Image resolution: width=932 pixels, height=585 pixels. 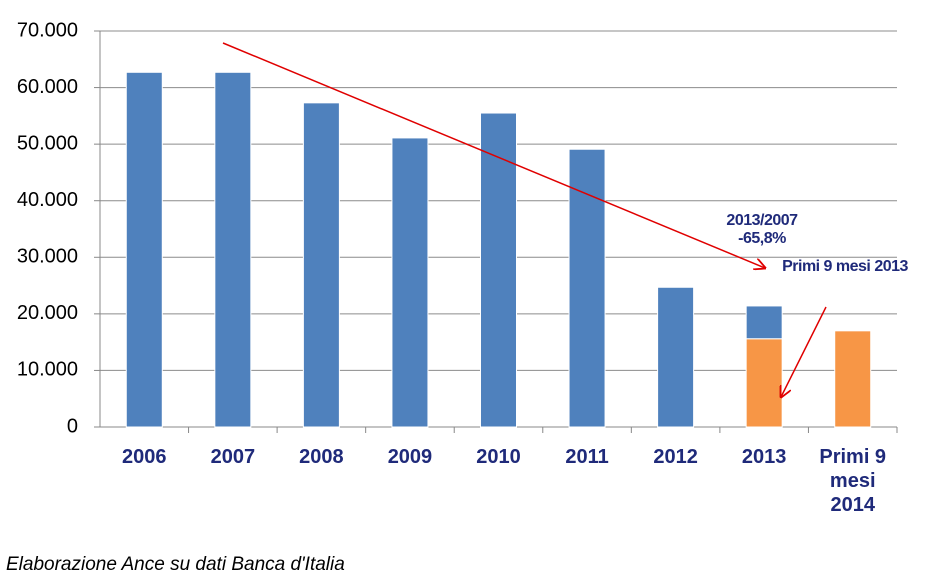 I want to click on x-tick-label: Primi 9 mesi 2014, so click(x=853, y=481).